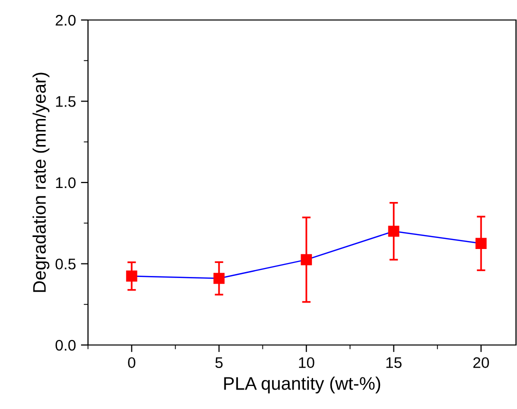 Image resolution: width=517 pixels, height=409 pixels. Describe the element at coordinates (66, 101) in the screenshot. I see `y-tick-label: 1.5` at that location.